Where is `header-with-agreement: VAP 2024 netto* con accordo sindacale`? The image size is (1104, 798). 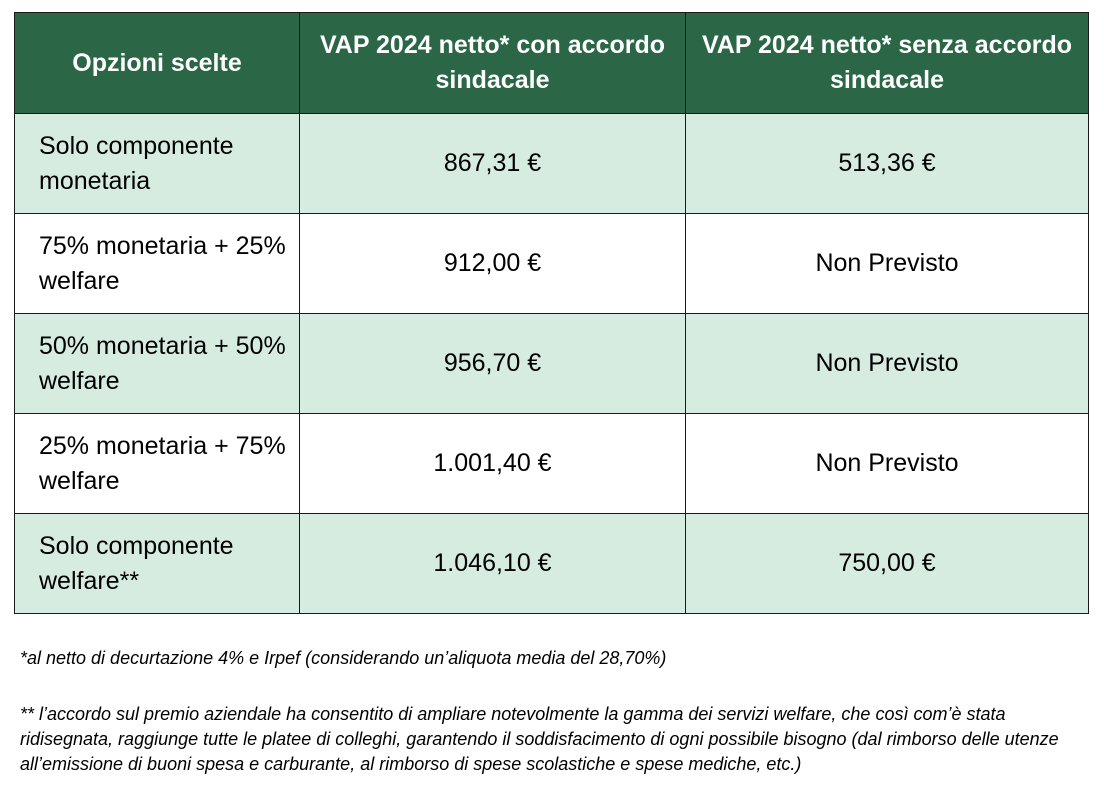 header-with-agreement: VAP 2024 netto* con accordo sindacale is located at coordinates (492, 63).